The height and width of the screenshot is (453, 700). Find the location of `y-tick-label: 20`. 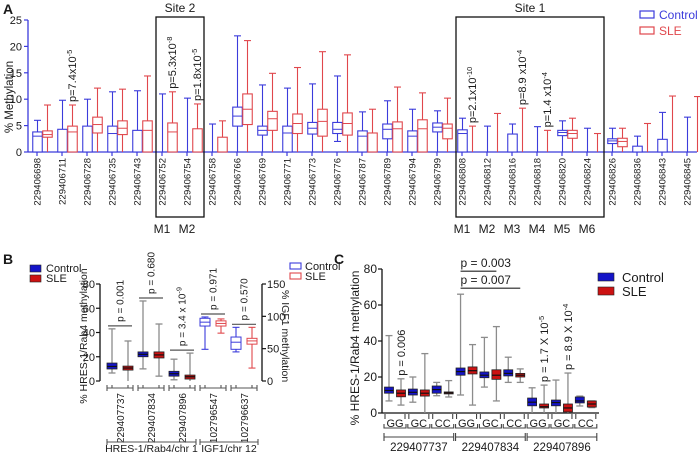

y-tick-label: 20 is located at coordinates (371, 377).